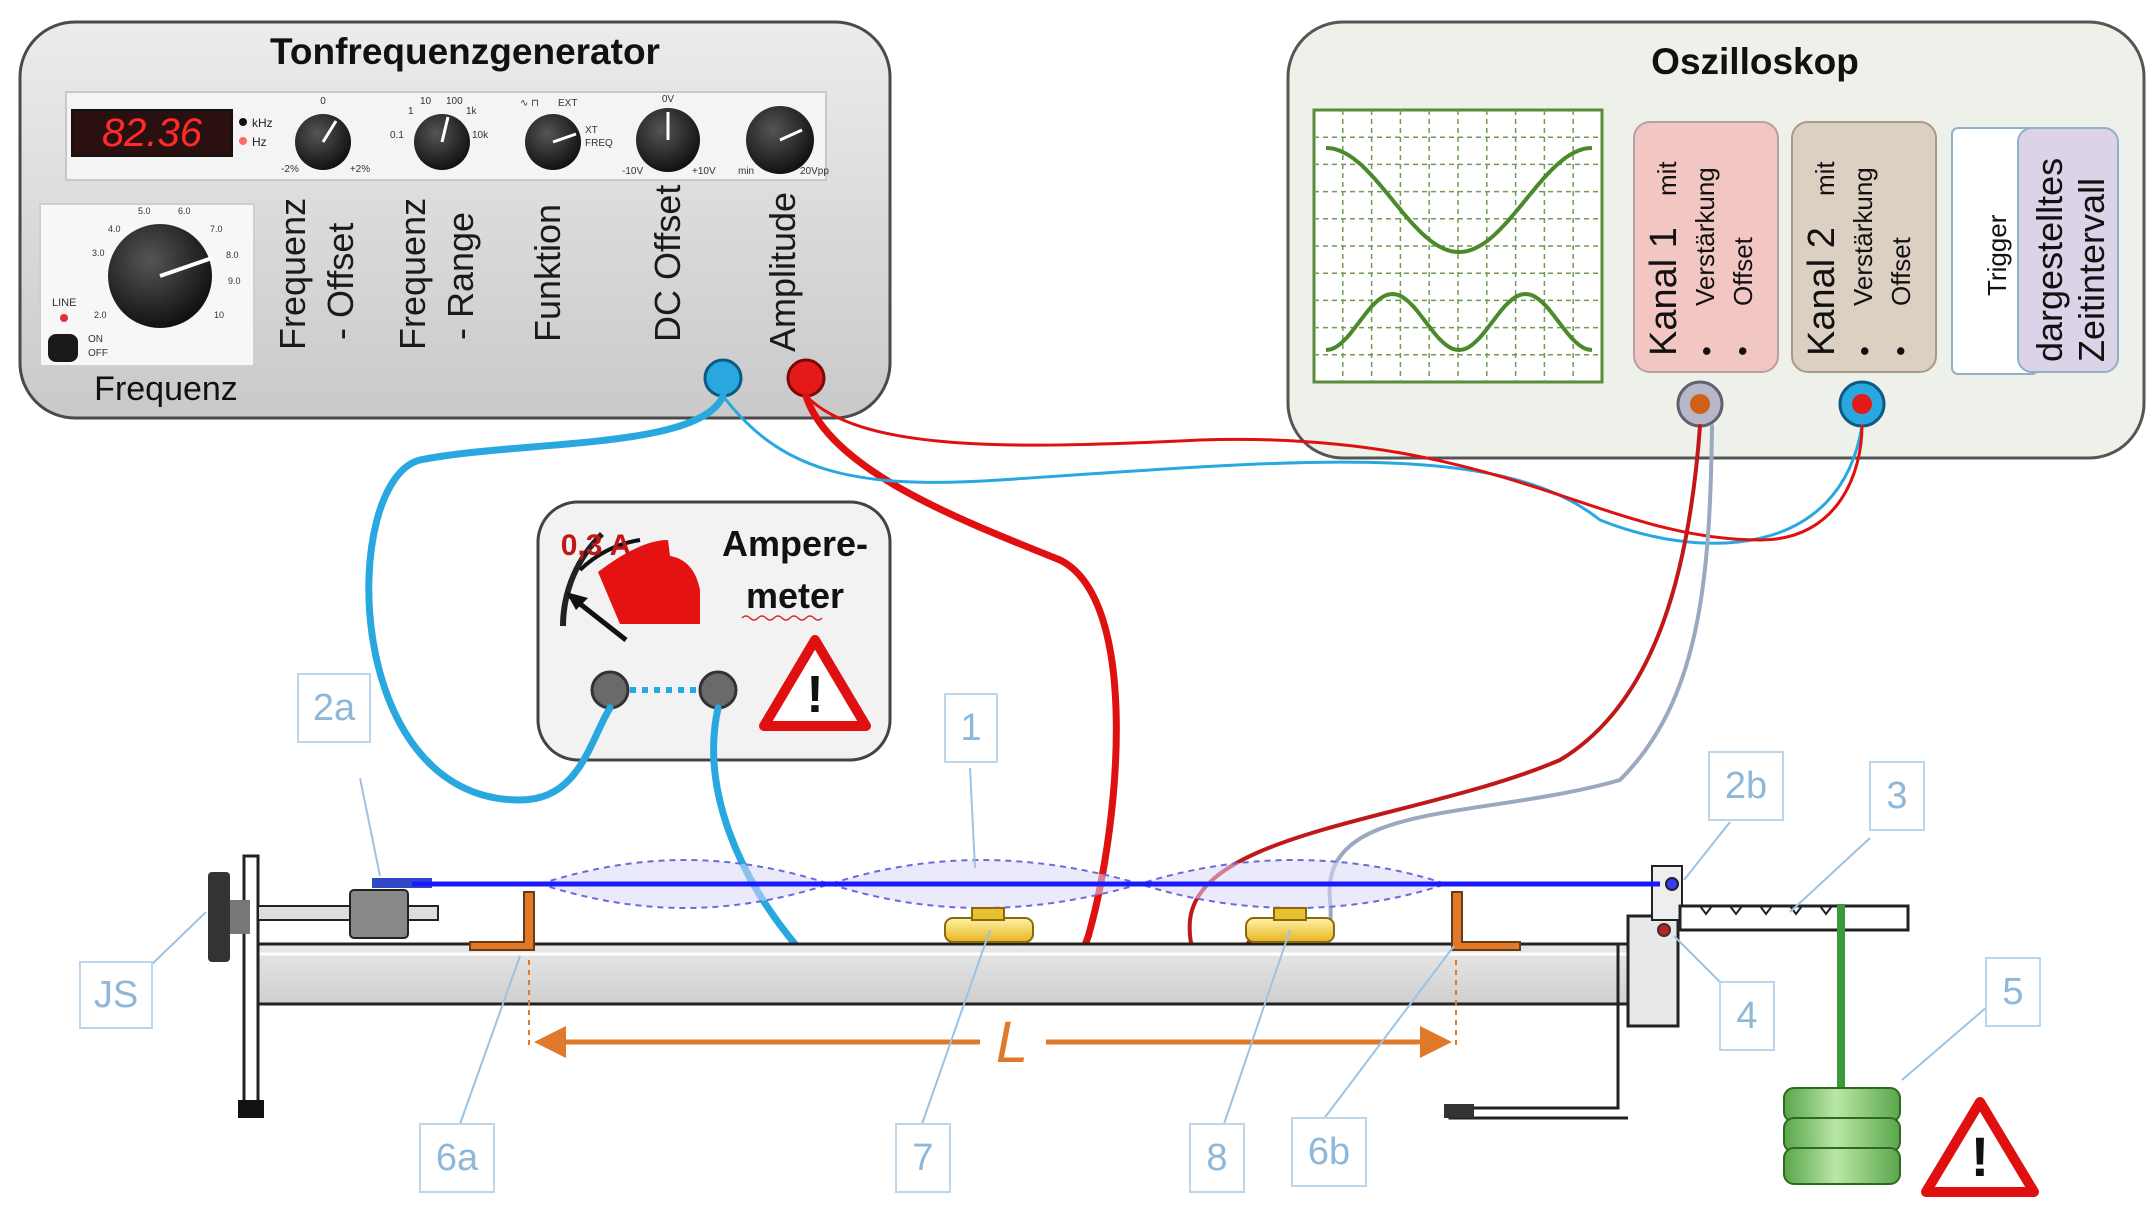  I want to click on frequency-display, so click(152, 133).